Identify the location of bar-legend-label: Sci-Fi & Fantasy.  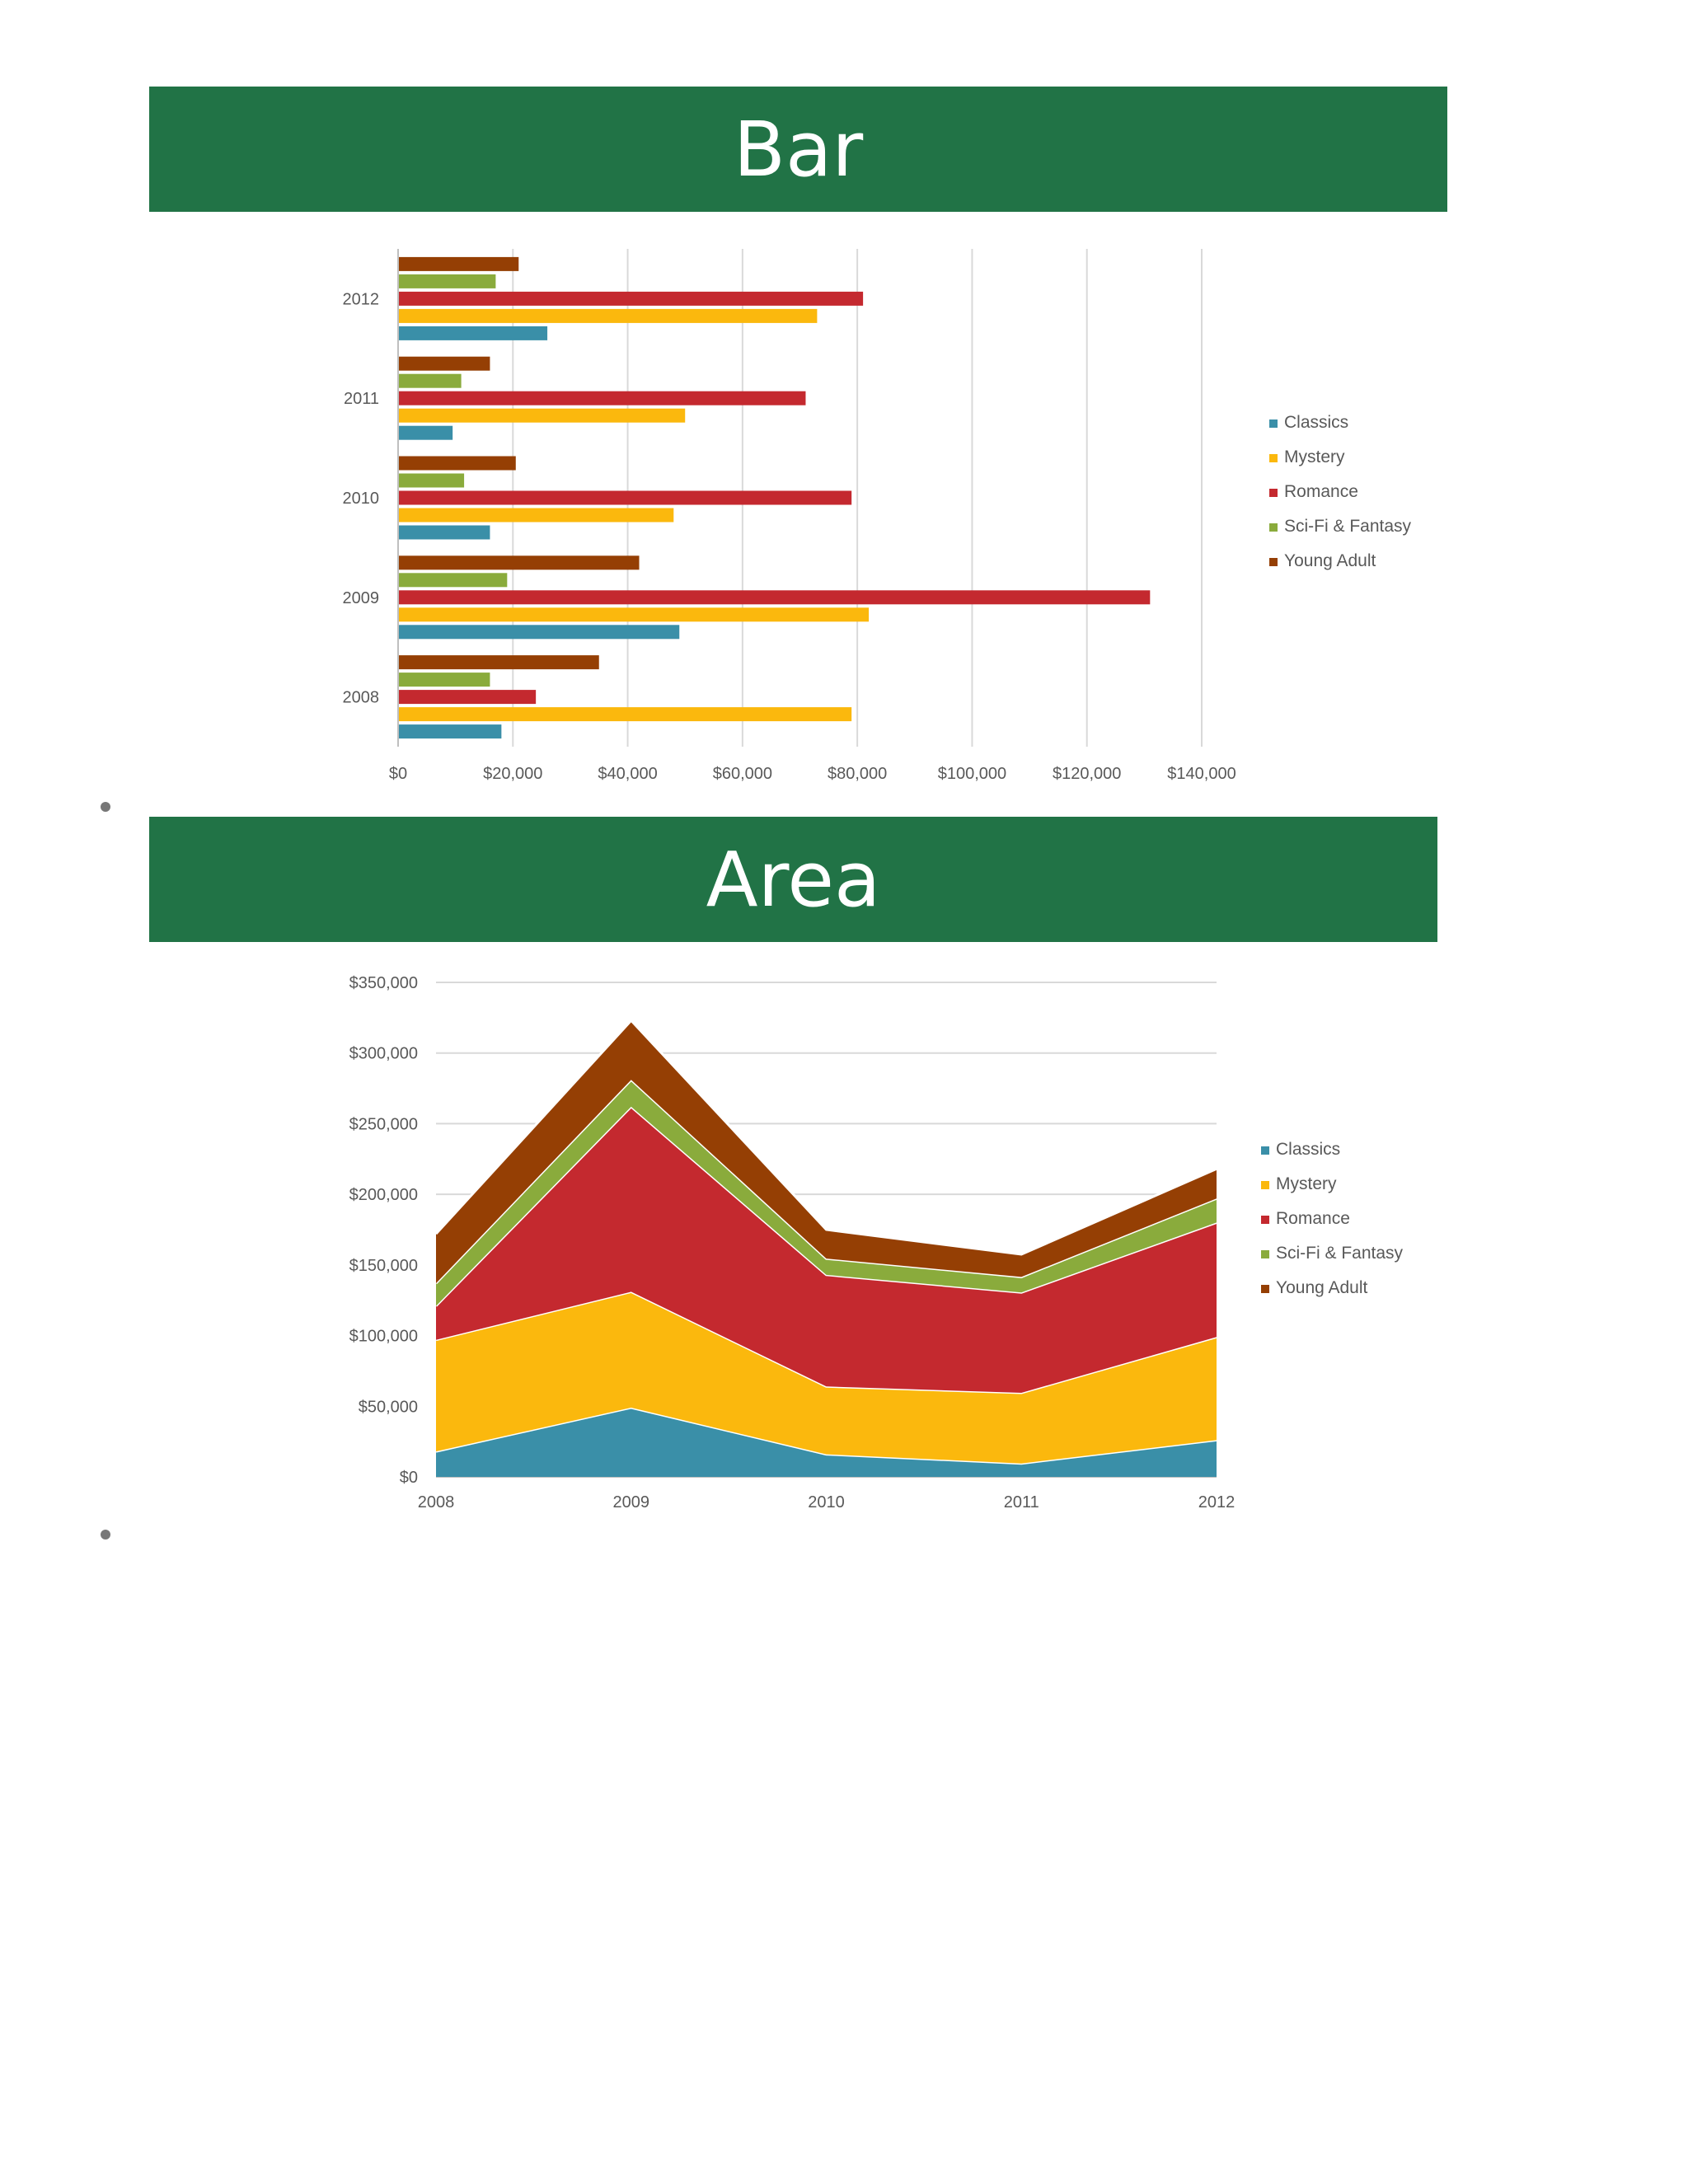
(1348, 526).